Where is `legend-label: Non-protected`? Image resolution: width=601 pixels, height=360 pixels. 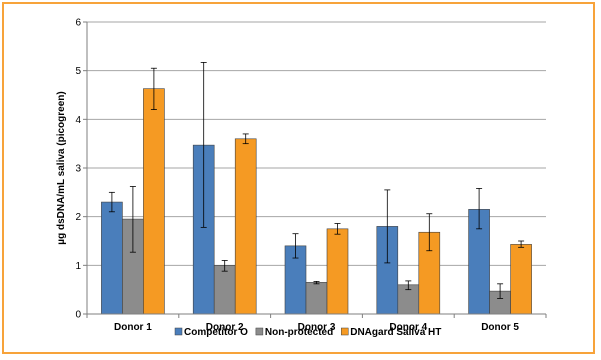
legend-label: Non-protected is located at coordinates (299, 332).